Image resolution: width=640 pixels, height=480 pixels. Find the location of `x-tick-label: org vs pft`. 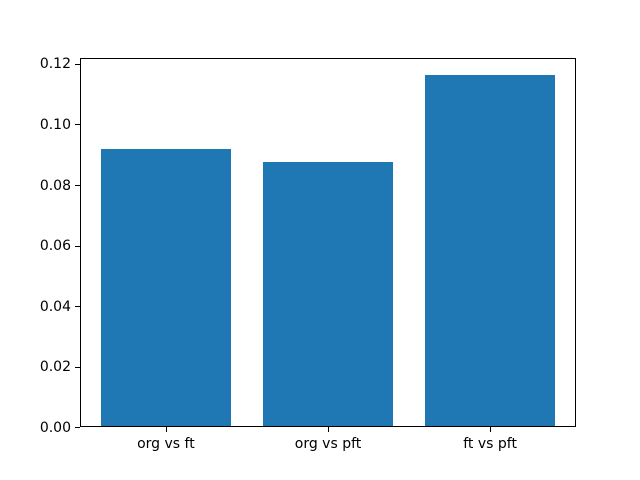

x-tick-label: org vs pft is located at coordinates (328, 444).